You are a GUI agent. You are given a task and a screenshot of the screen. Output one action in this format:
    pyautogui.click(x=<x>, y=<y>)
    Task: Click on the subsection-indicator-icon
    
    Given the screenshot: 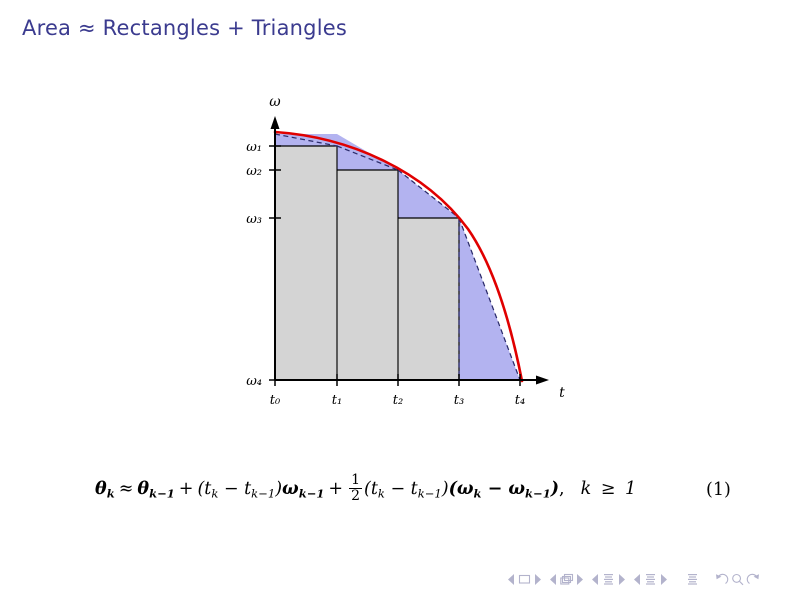 What is the action you would take?
    pyautogui.click(x=608, y=579)
    